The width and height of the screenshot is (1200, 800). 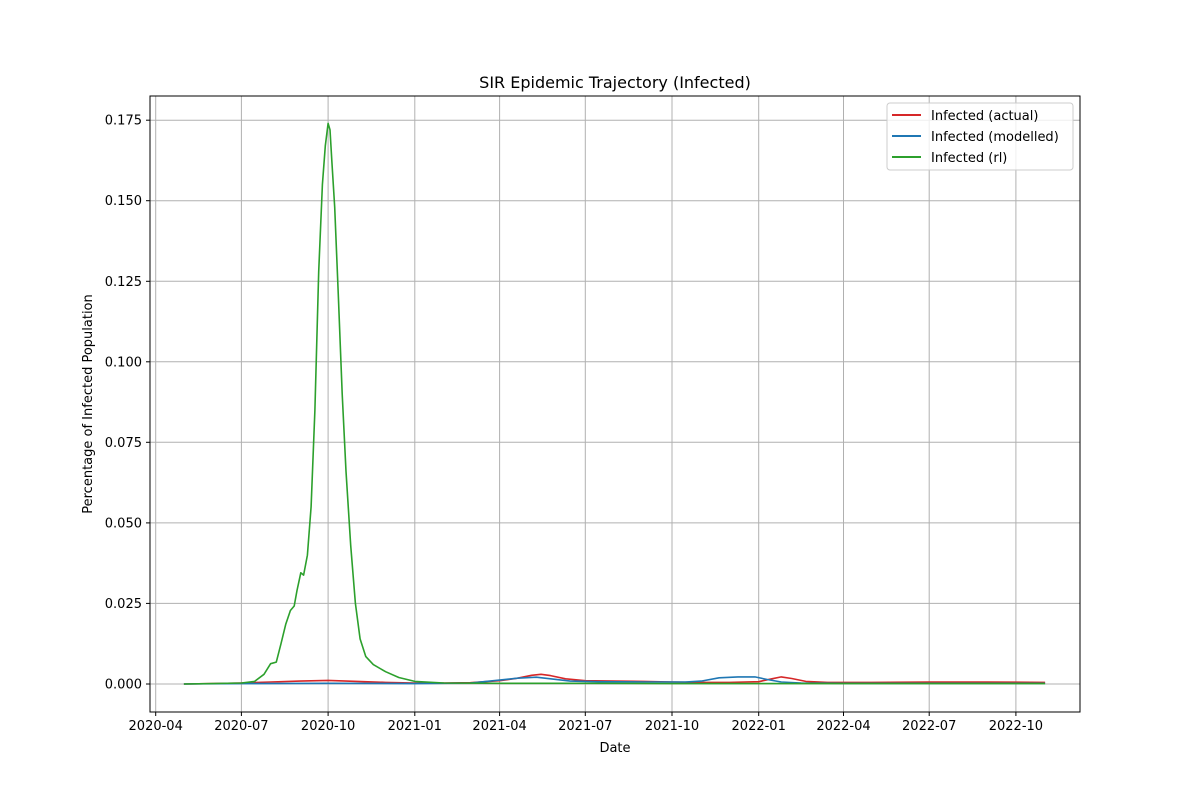 I want to click on x-tick-label: 2022-01, so click(x=759, y=726).